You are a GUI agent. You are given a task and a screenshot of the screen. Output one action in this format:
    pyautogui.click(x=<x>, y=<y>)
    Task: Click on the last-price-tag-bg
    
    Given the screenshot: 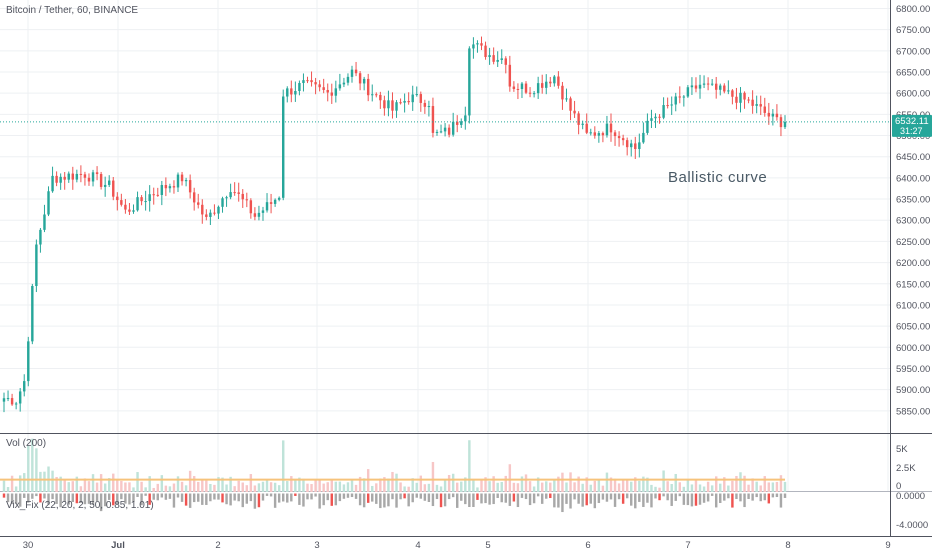 What is the action you would take?
    pyautogui.click(x=912, y=125)
    